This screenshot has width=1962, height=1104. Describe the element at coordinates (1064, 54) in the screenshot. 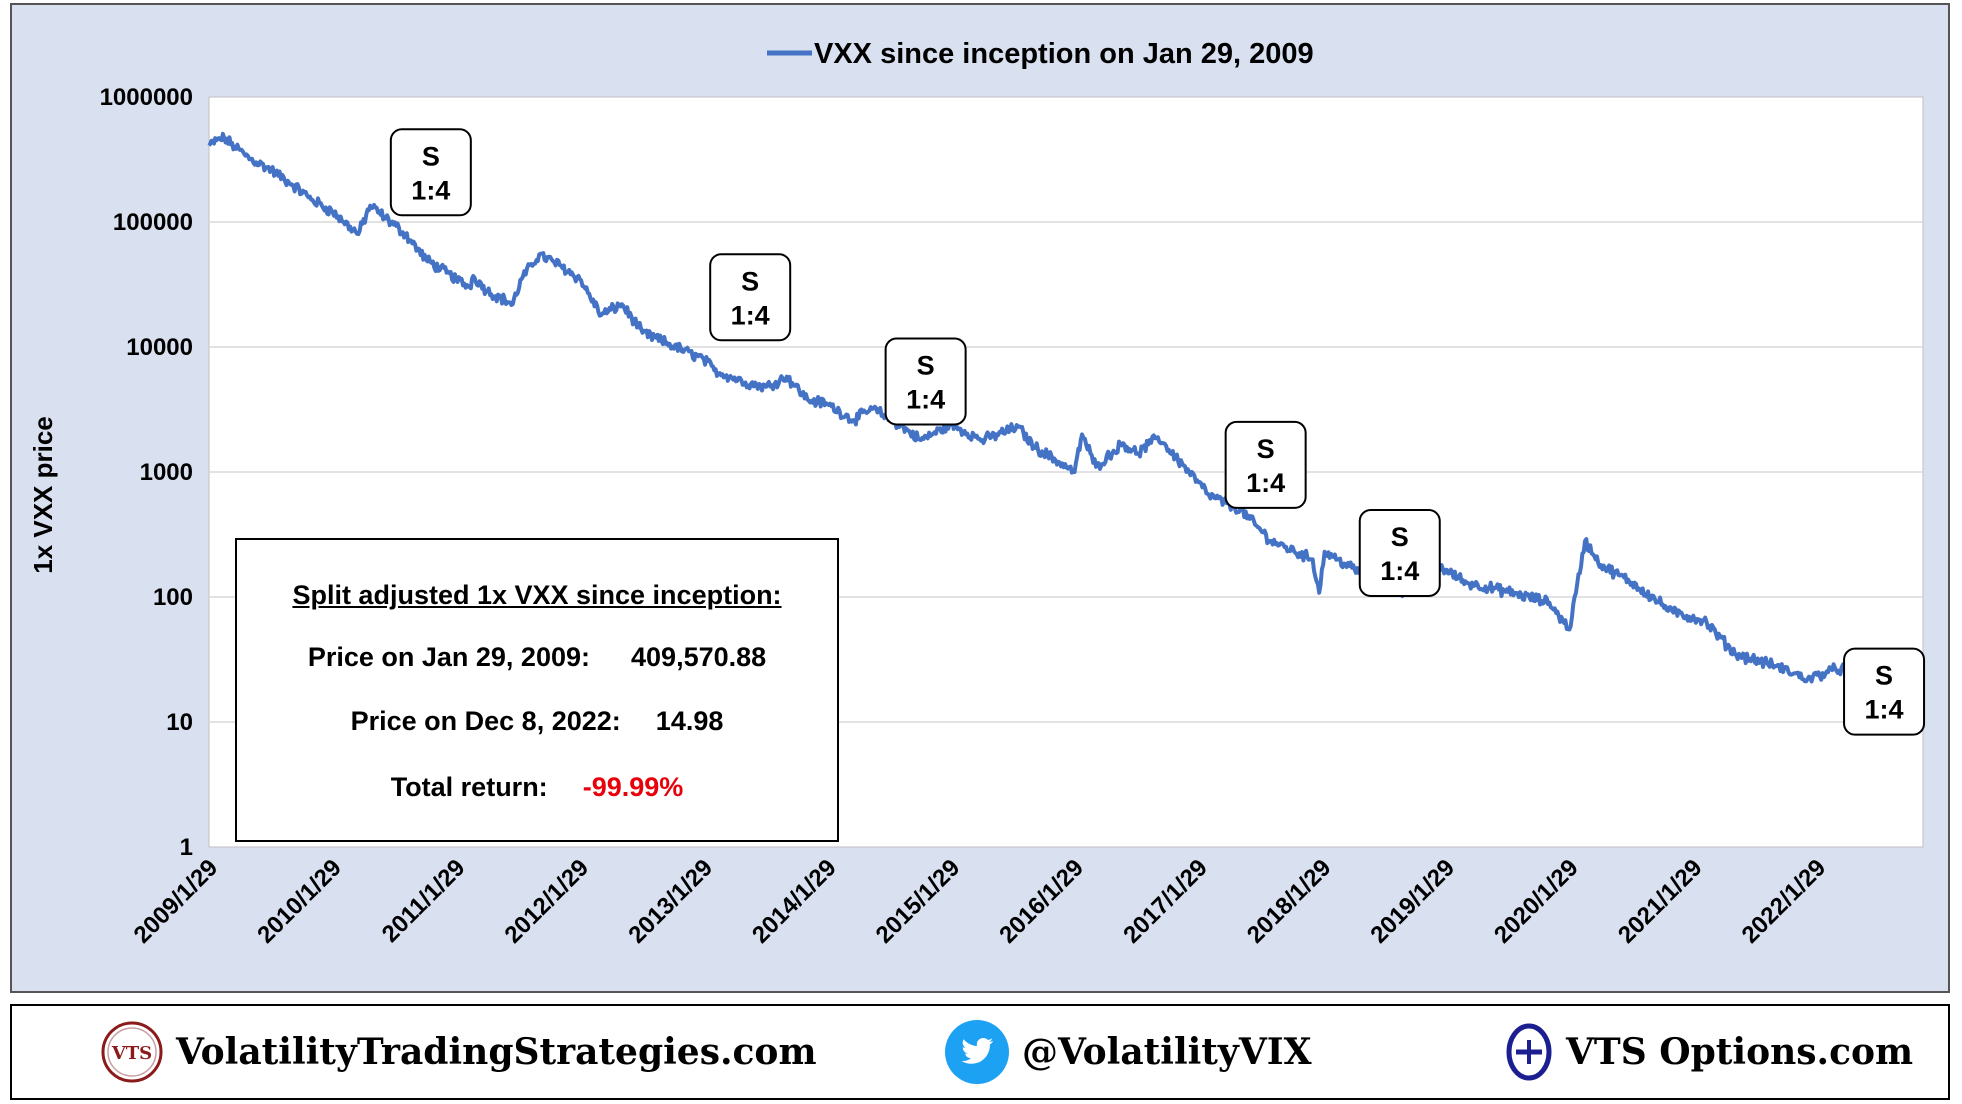

I see `legend-label: VXX since inception on Jan 29, 2009` at that location.